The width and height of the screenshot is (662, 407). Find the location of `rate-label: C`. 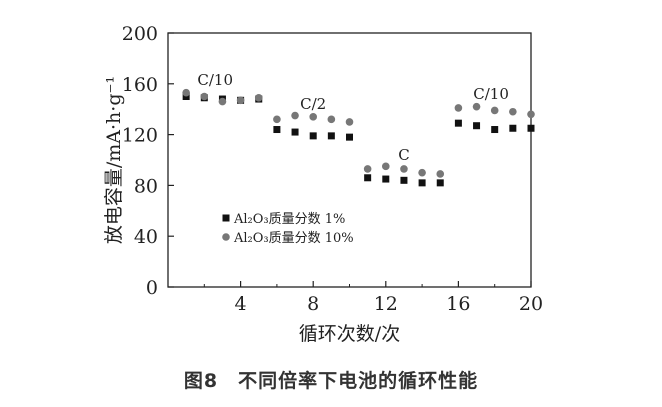

rate-label: C is located at coordinates (403, 155).